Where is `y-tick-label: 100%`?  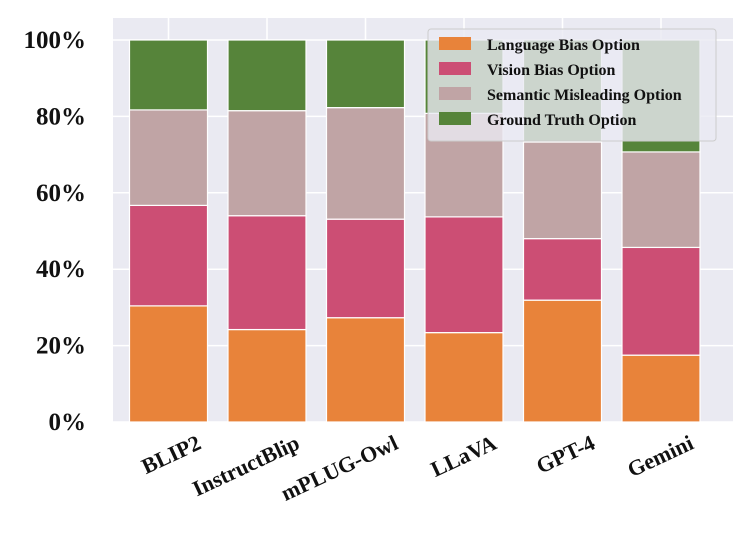
y-tick-label: 100% is located at coordinates (55, 40).